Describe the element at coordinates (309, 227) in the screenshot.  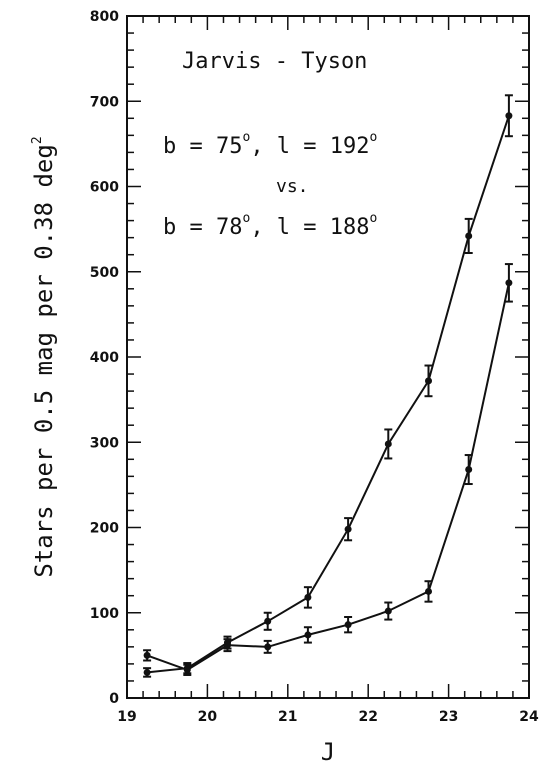
I see `annotation-line-2-l: , l = 188` at that location.